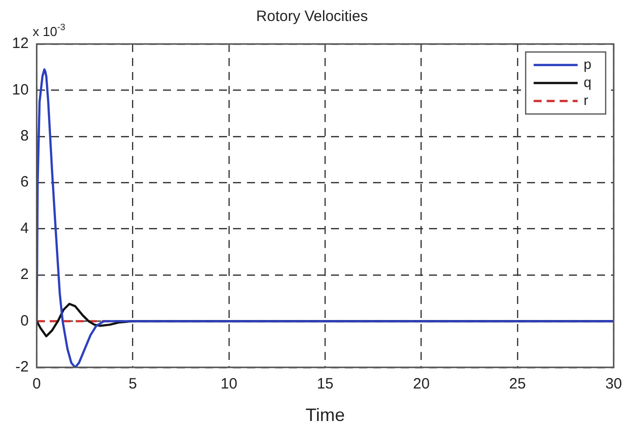  Describe the element at coordinates (133, 384) in the screenshot. I see `x-tick-label: 5` at that location.